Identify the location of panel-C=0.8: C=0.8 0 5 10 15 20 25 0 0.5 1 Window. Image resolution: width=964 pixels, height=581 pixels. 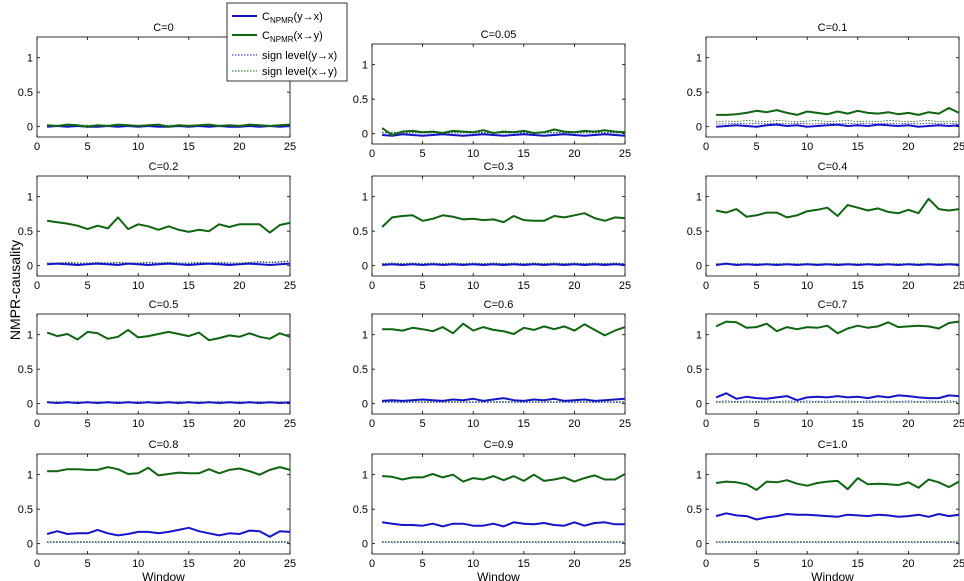
(157, 510).